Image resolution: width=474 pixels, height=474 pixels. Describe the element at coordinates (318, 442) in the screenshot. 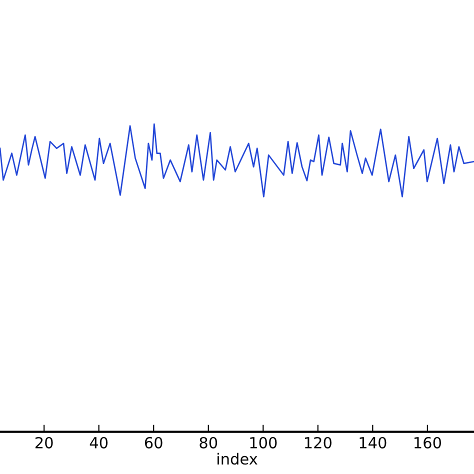

I see `x-tick-label: 120` at that location.